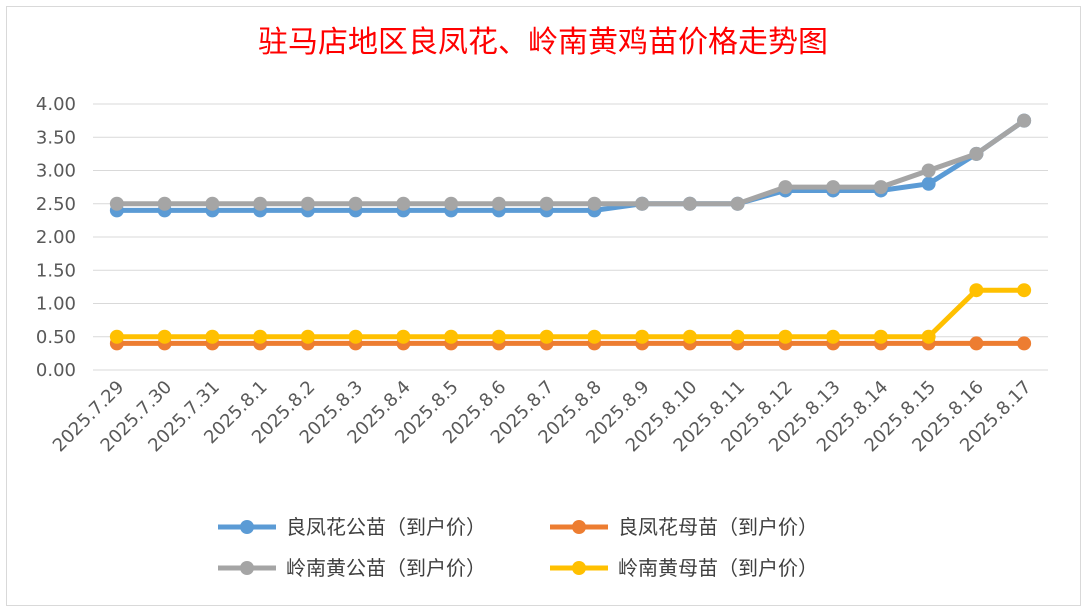 Image resolution: width=1087 pixels, height=614 pixels. What do you see at coordinates (718, 568) in the screenshot?
I see `legend-label: 岭南黄母苗（到户价）` at bounding box center [718, 568].